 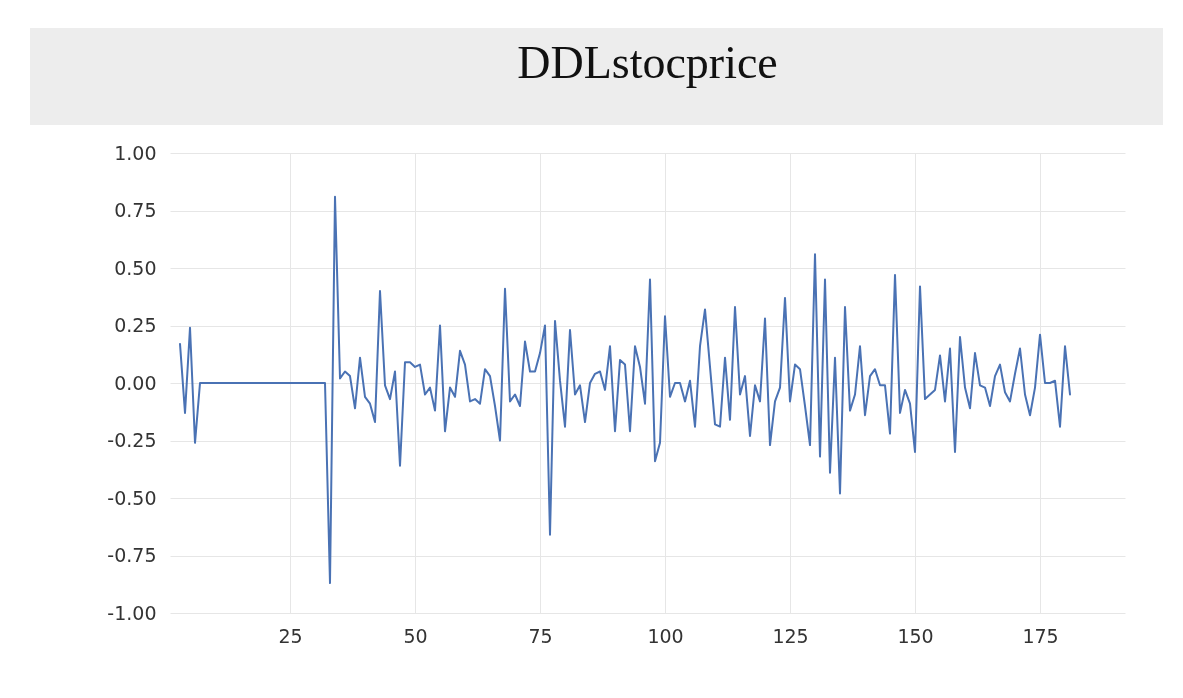 What do you see at coordinates (132, 612) in the screenshot?
I see `y-tick-label: -1.00` at bounding box center [132, 612].